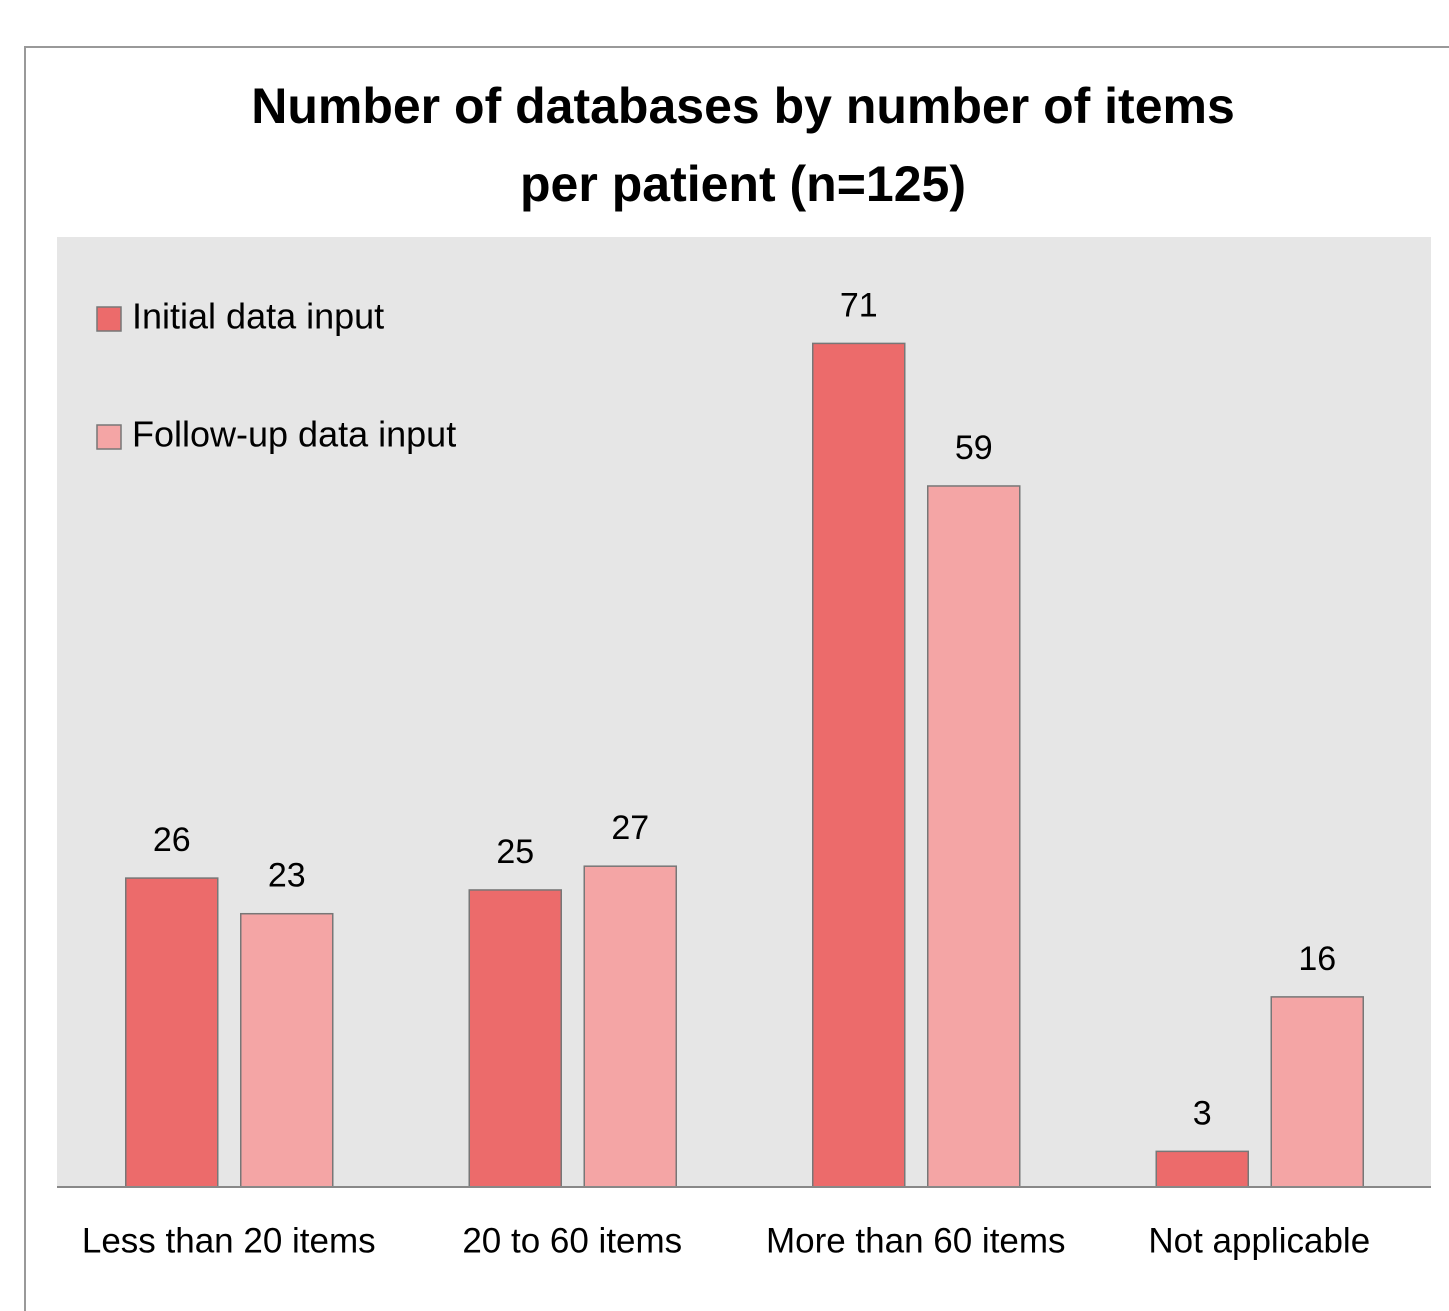 This screenshot has height=1311, width=1449. Describe the element at coordinates (294, 434) in the screenshot. I see `legend-label: Follow-up data input` at that location.